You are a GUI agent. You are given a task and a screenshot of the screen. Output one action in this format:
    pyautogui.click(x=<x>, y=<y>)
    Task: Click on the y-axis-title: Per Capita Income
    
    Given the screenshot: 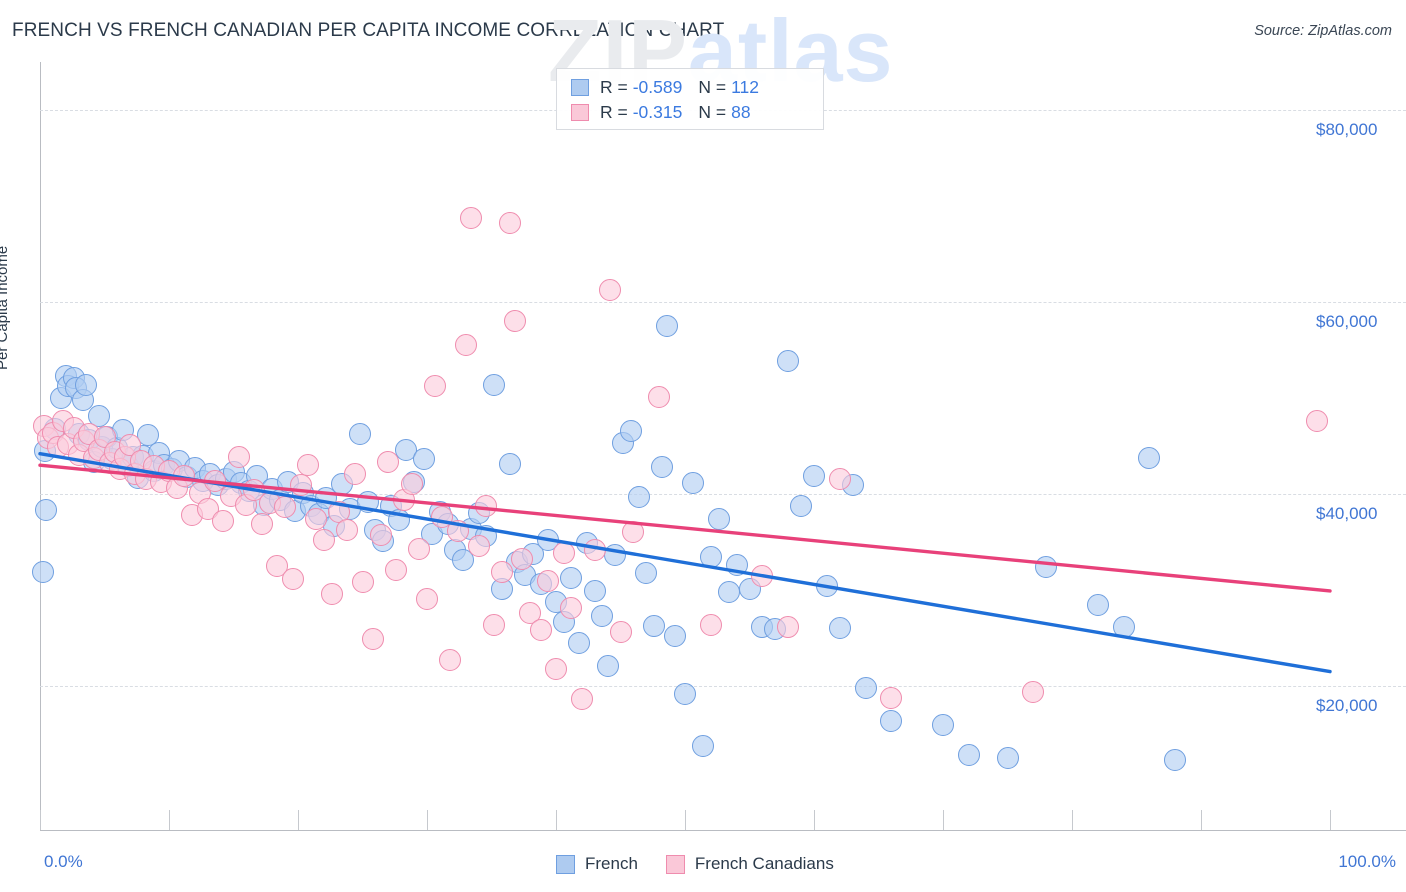 What is the action you would take?
    pyautogui.click(x=5, y=307)
    